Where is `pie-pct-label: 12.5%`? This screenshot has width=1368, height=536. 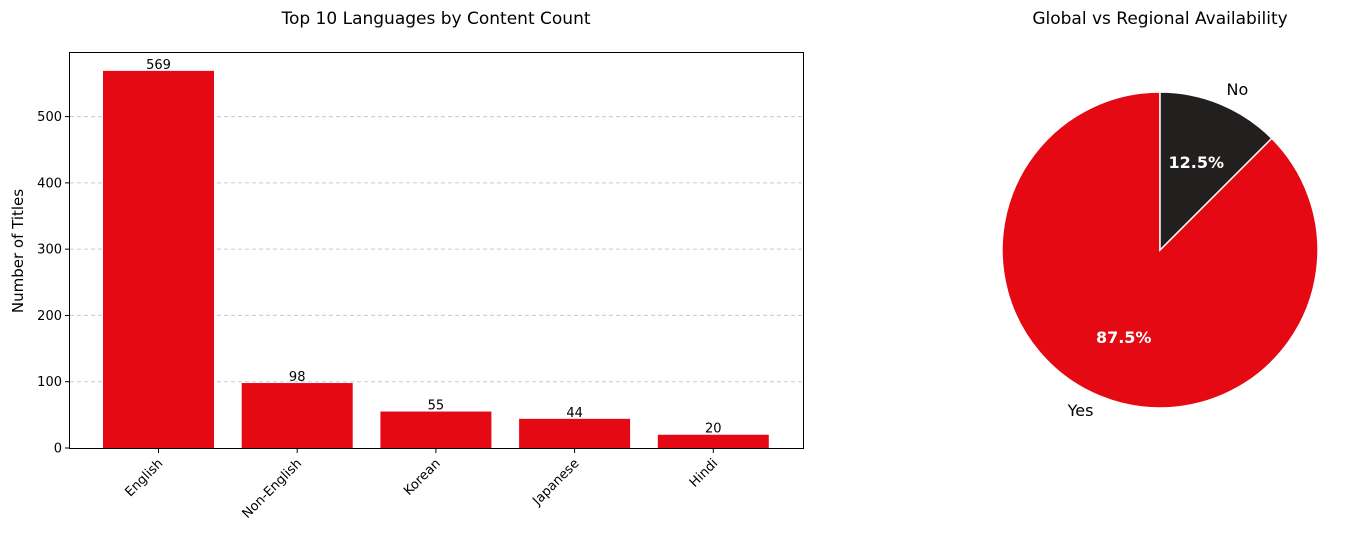
pie-pct-label: 12.5% is located at coordinates (1197, 162).